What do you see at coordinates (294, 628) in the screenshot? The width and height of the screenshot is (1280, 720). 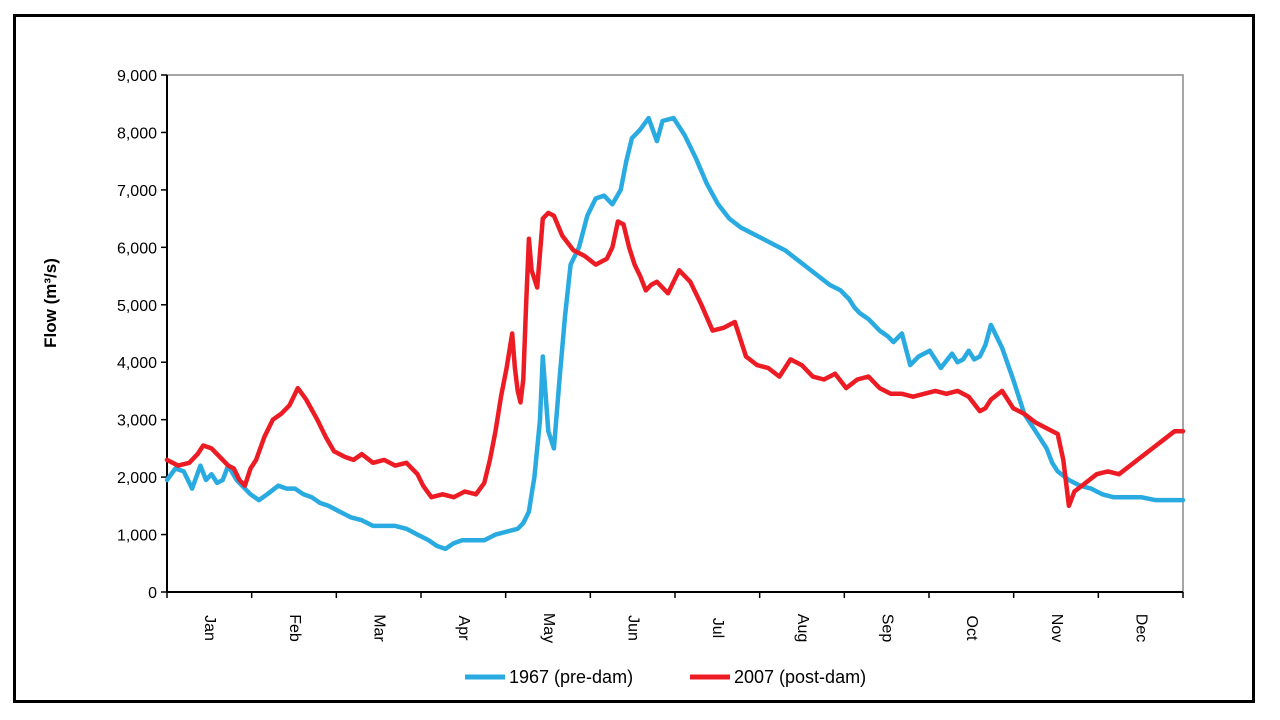 I see `x-tick-label: Feb` at bounding box center [294, 628].